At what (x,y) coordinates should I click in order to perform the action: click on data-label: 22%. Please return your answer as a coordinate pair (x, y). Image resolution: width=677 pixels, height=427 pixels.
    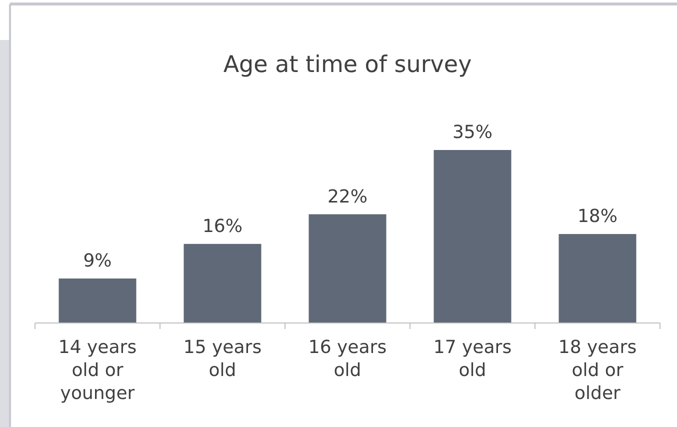
    Looking at the image, I should click on (347, 197).